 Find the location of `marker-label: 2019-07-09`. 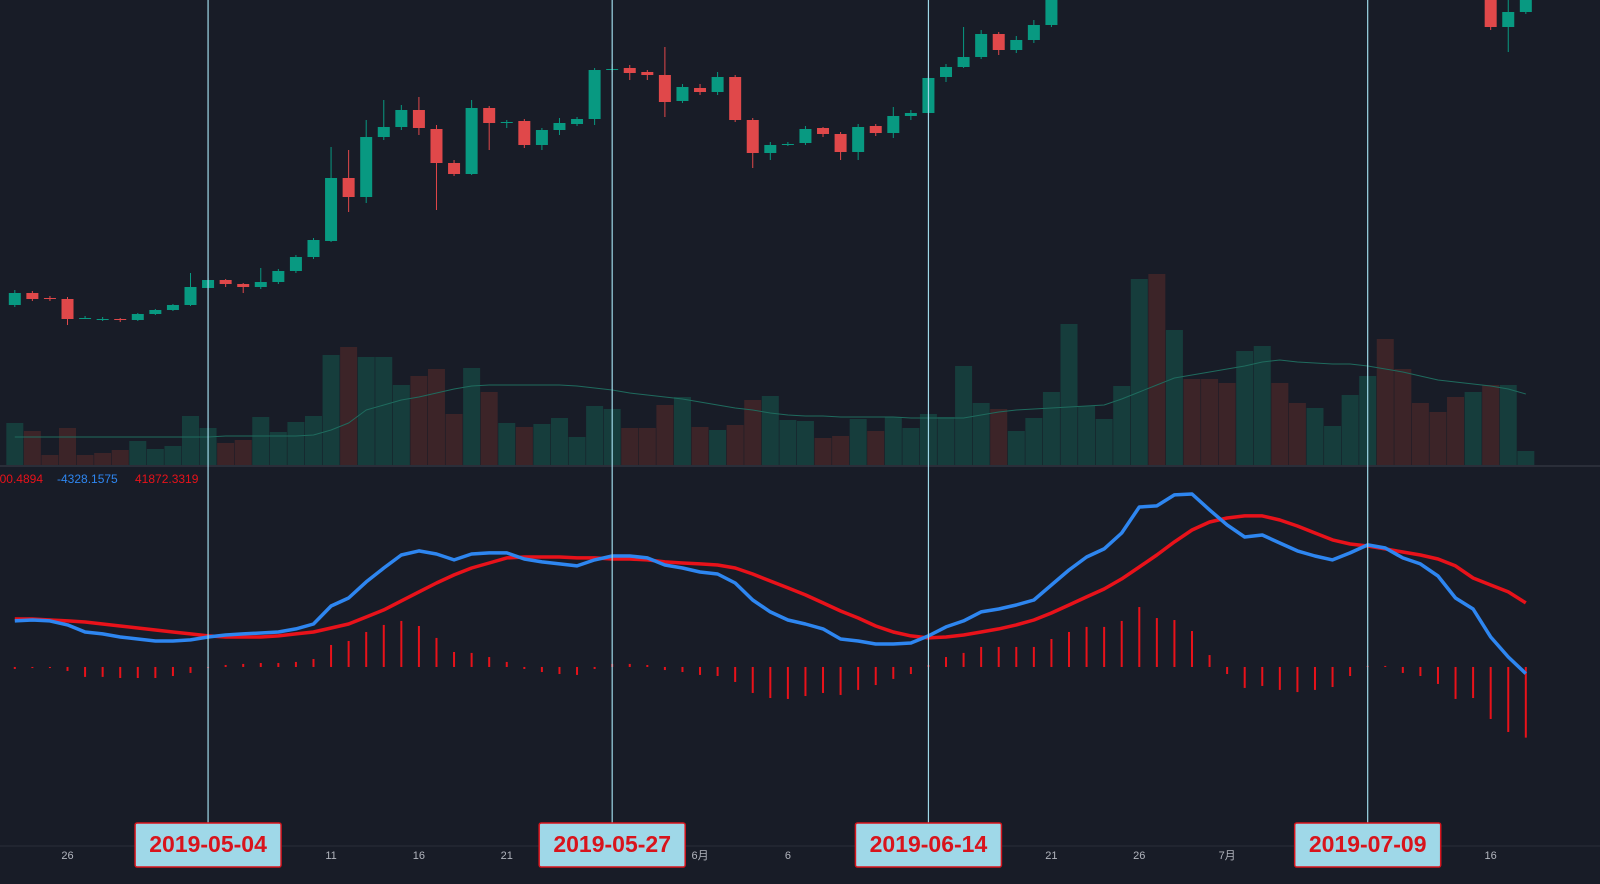

marker-label: 2019-07-09 is located at coordinates (1368, 844).